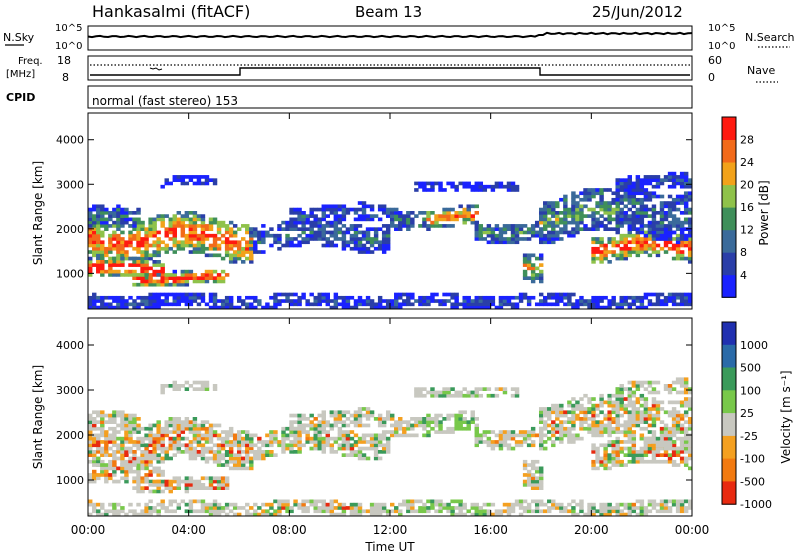  What do you see at coordinates (747, 230) in the screenshot?
I see `colorbar-tick-label: 12` at bounding box center [747, 230].